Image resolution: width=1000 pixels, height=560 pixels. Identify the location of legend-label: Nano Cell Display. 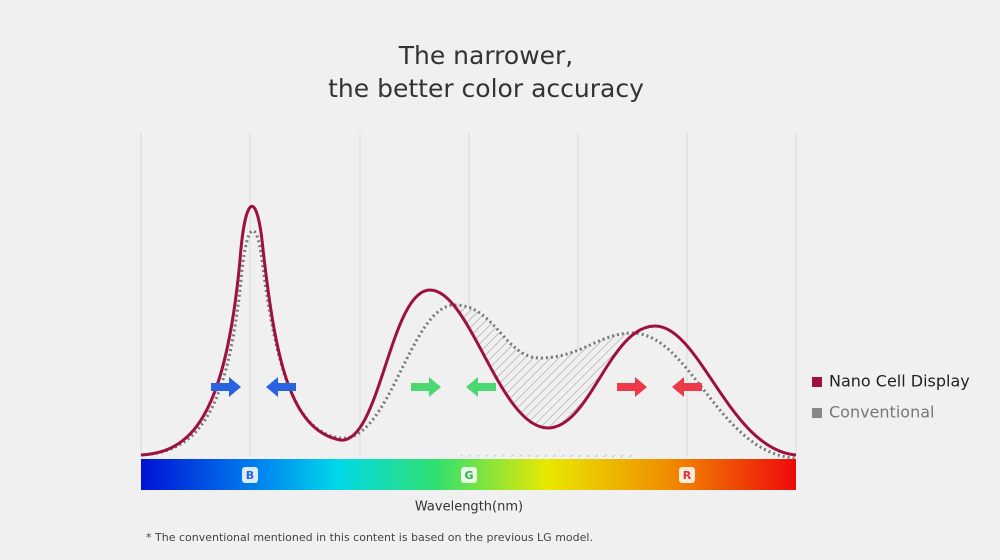
(899, 381).